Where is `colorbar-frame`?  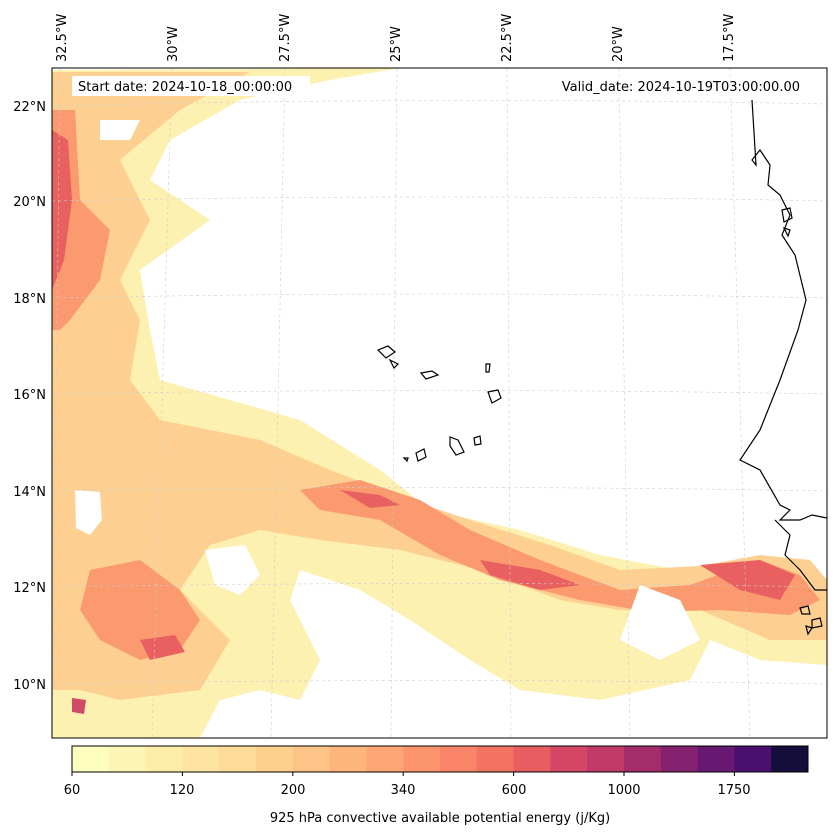
colorbar-frame is located at coordinates (440, 759).